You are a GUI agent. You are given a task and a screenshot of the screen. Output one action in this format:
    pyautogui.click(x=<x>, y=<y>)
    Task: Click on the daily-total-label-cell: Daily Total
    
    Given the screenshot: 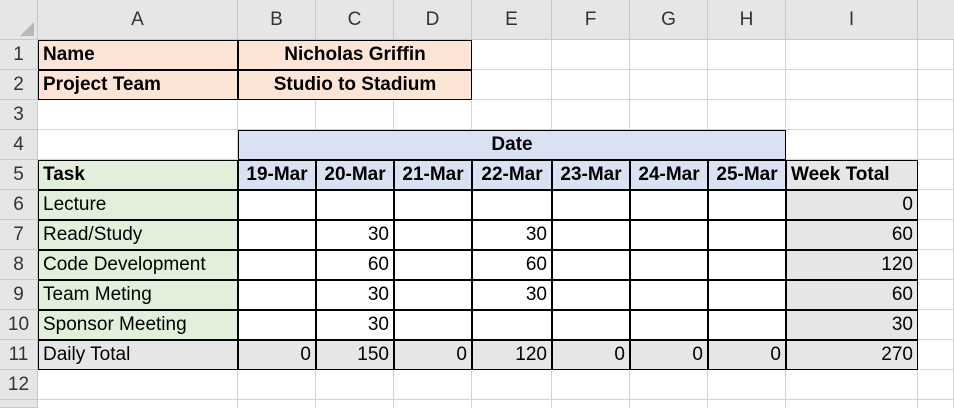 What is the action you would take?
    pyautogui.click(x=138, y=355)
    